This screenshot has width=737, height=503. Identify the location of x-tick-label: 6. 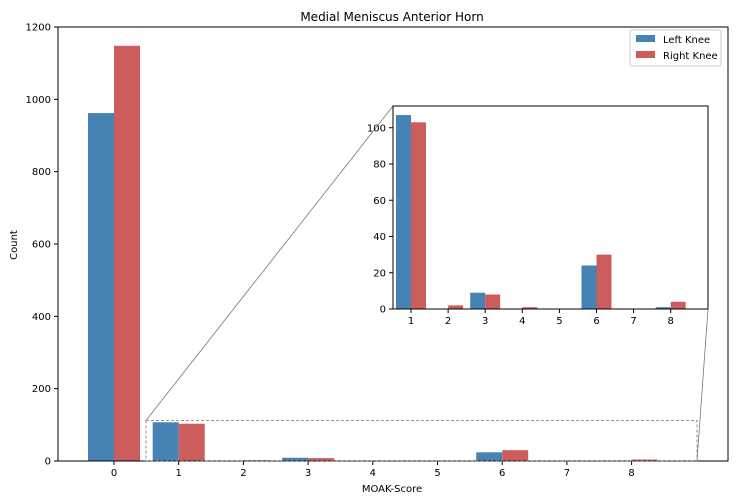
(502, 473).